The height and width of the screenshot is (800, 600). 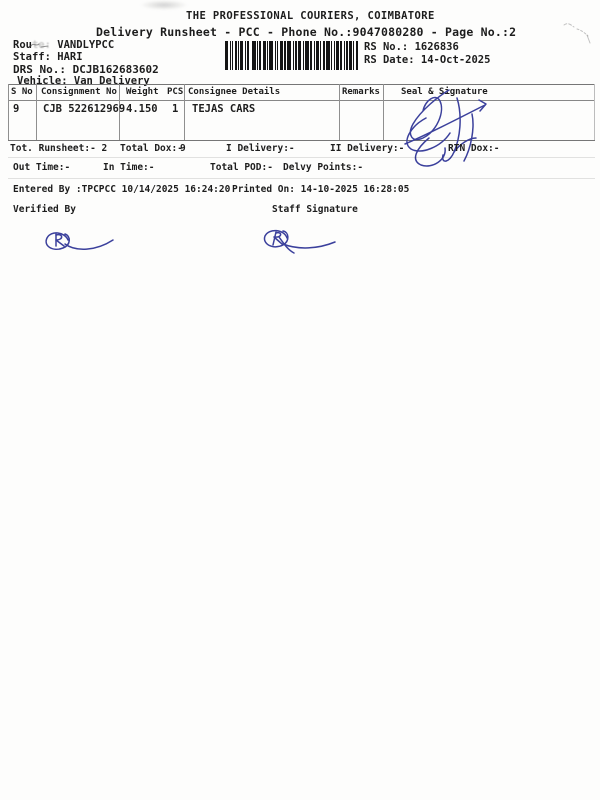 What do you see at coordinates (234, 92) in the screenshot?
I see `col-header-consignee: Consignee Details` at bounding box center [234, 92].